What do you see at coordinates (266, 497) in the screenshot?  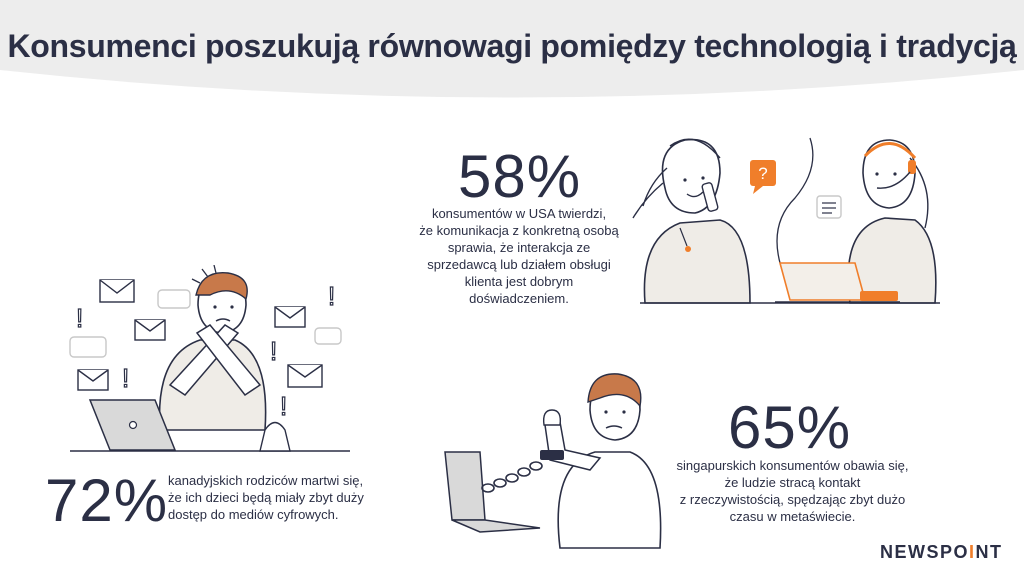 I see `stat-72-line: że ich dzieci będą miały zbyt duży` at bounding box center [266, 497].